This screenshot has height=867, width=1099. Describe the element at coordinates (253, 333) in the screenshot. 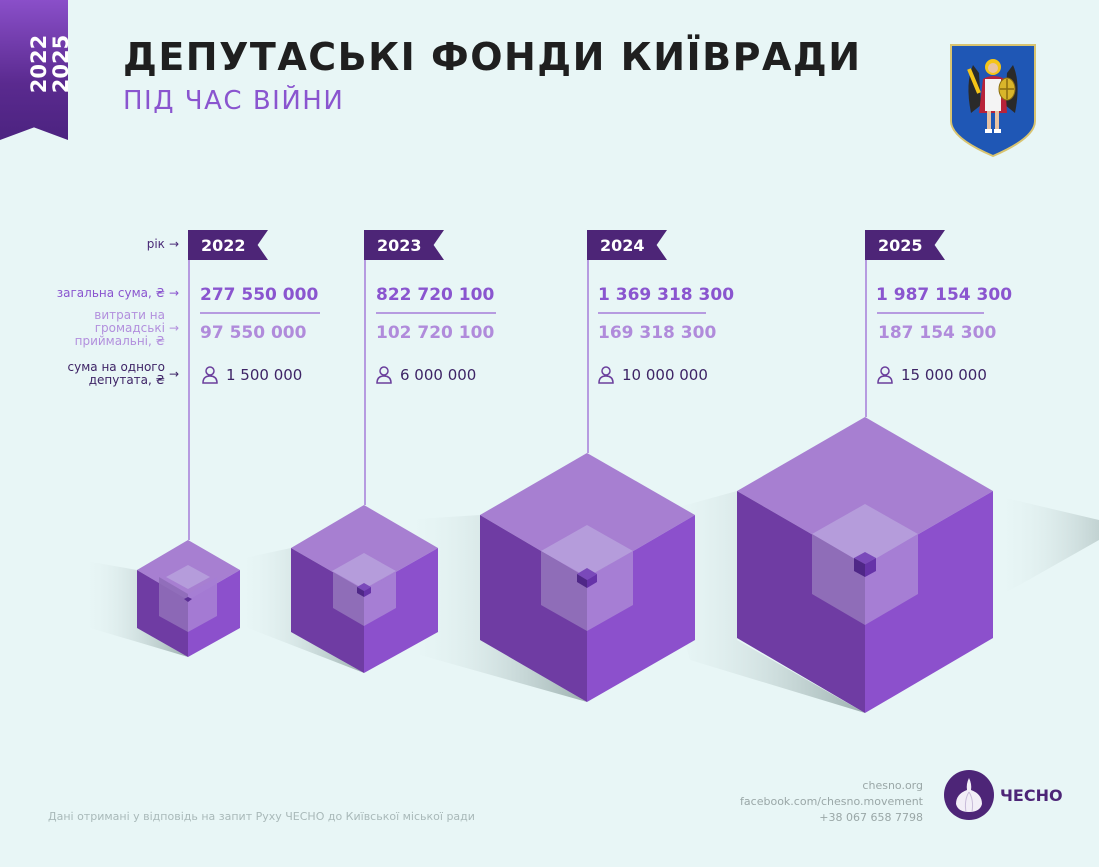

I see `reception-spend: 97 550 000` at that location.